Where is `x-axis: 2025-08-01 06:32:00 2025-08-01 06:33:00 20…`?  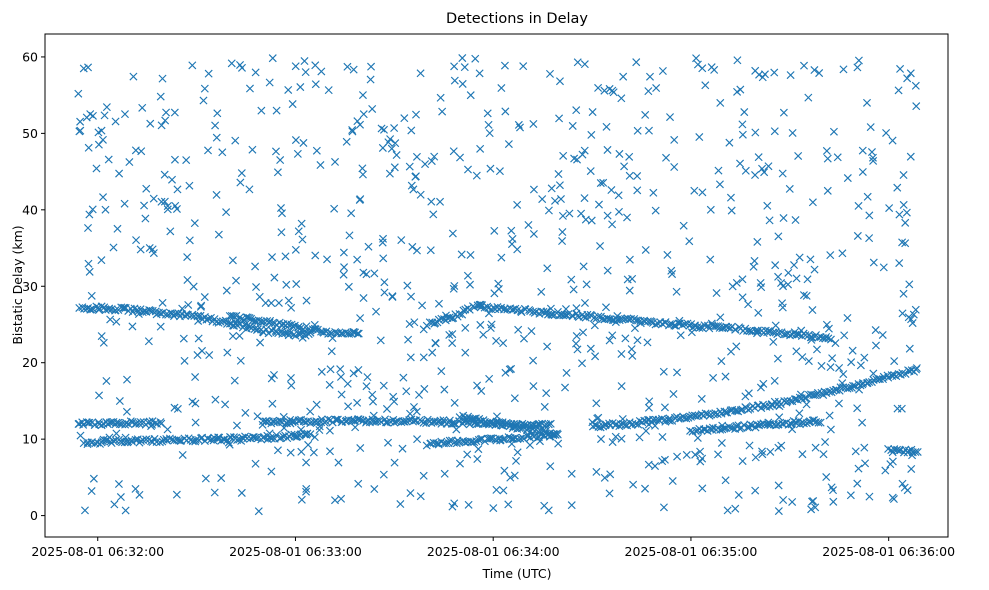 x-axis: 2025-08-01 06:32:00 2025-08-01 06:33:00 20… is located at coordinates (493, 548).